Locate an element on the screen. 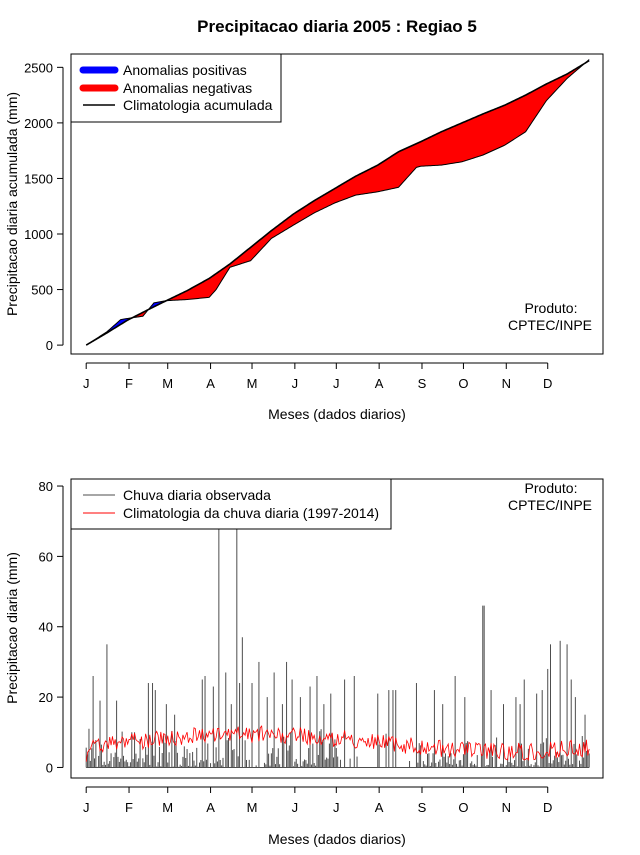 This screenshot has height=855, width=640. legend-entry-observed: Chuva diaria observada is located at coordinates (197, 495).